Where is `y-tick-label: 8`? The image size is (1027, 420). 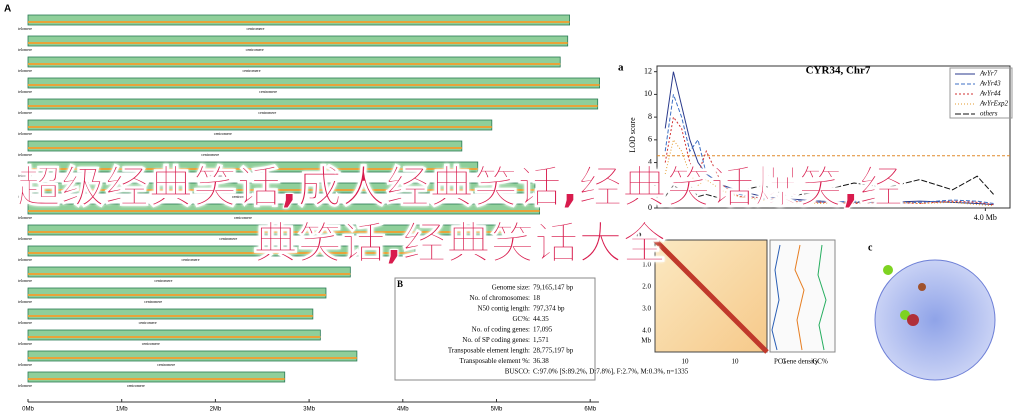
y-tick-label: 8 is located at coordinates (650, 116).